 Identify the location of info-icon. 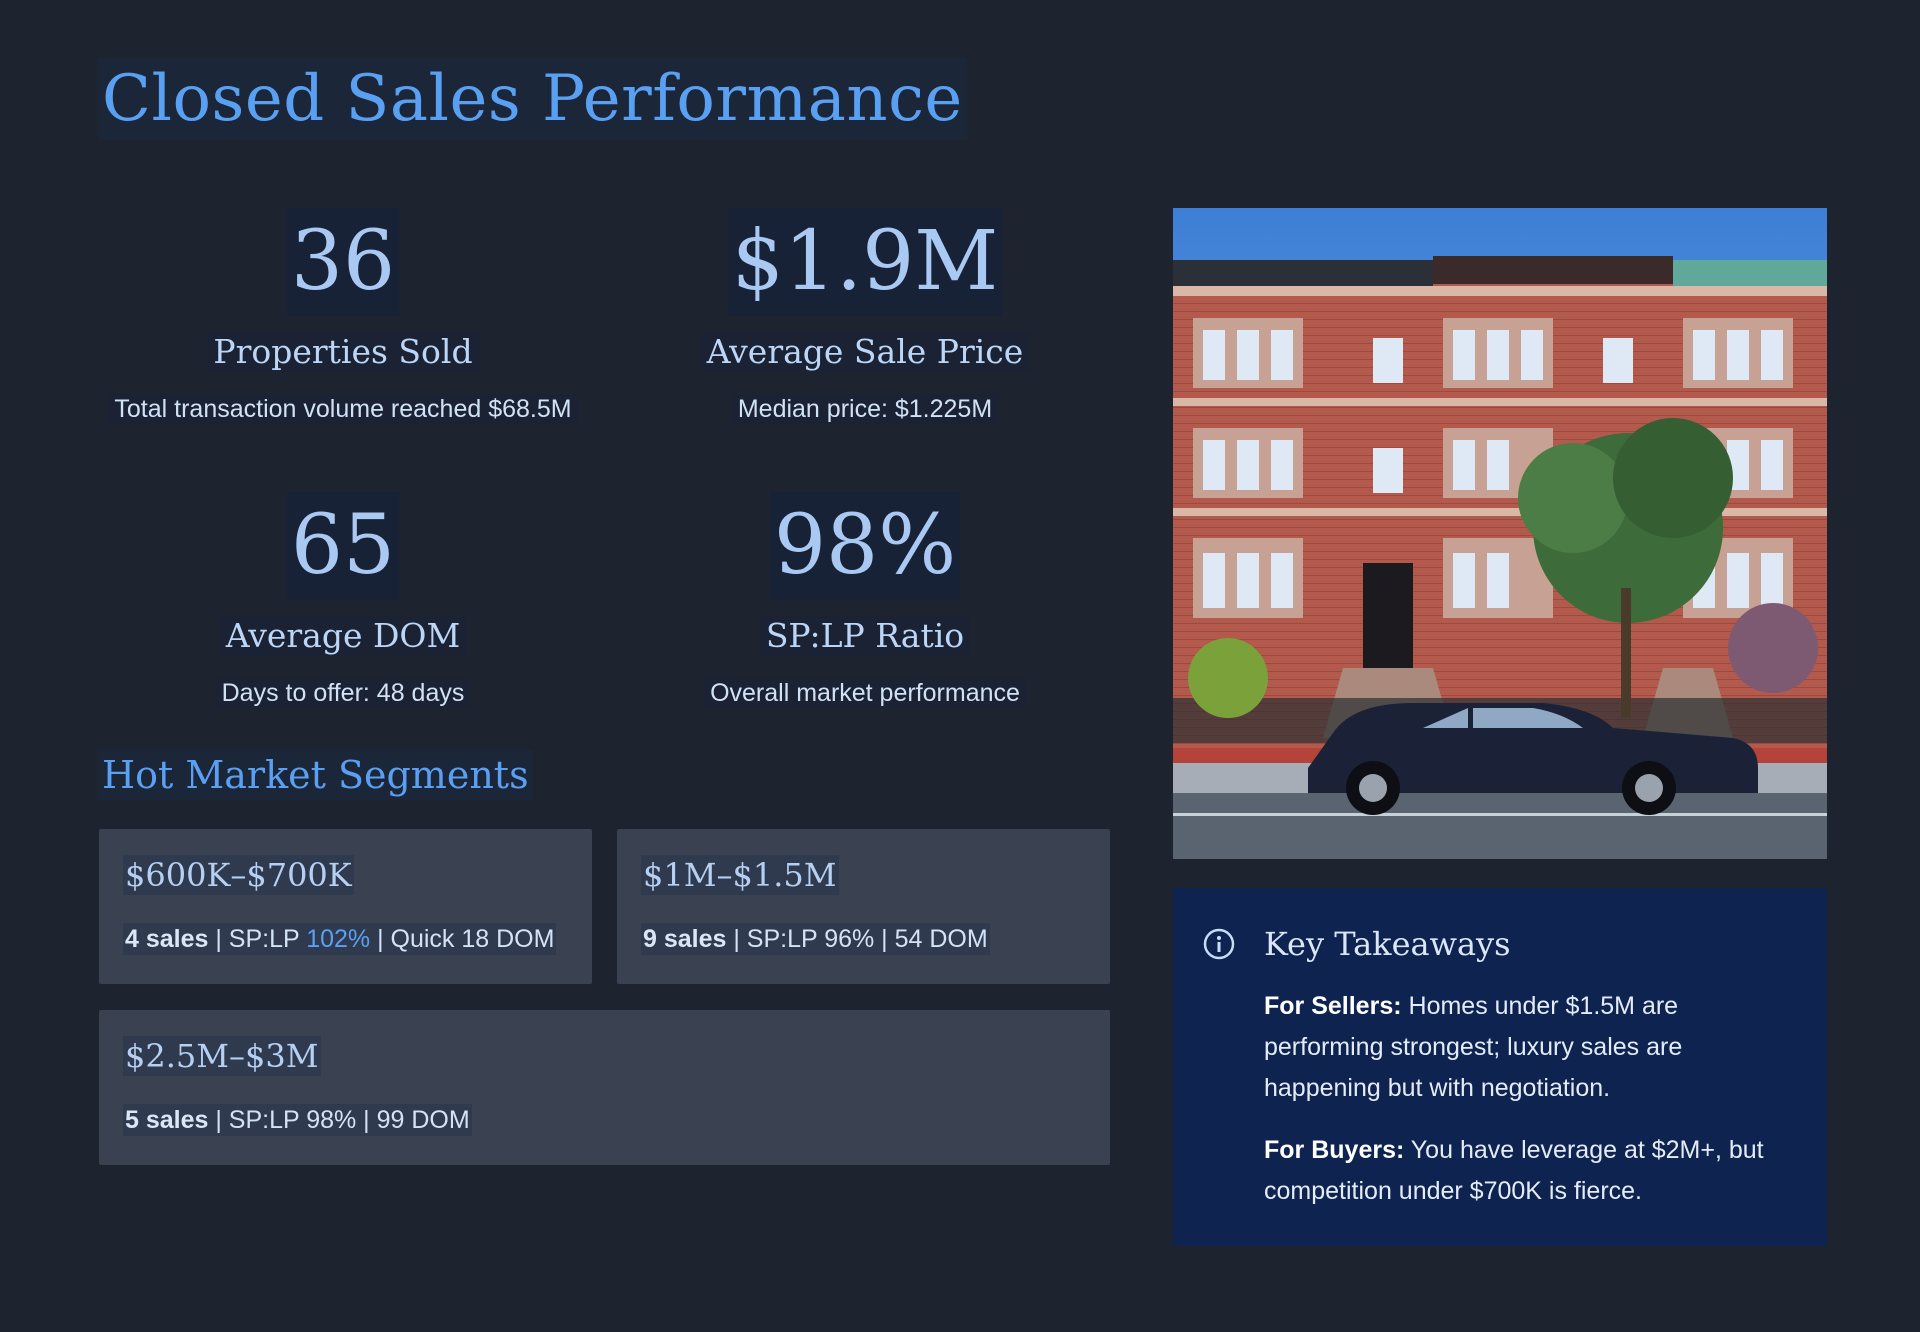
(1219, 944).